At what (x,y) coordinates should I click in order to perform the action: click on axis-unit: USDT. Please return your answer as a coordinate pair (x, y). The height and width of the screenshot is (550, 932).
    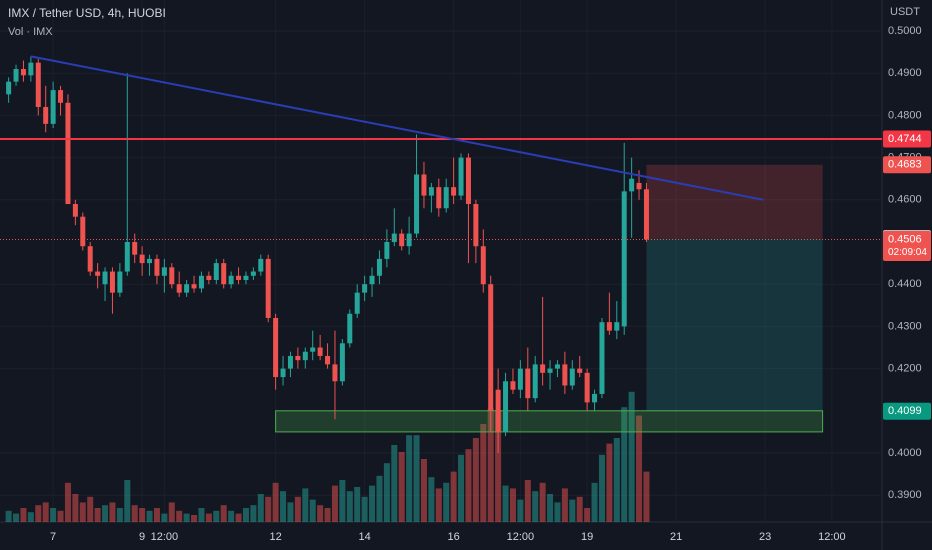
    Looking at the image, I should click on (905, 12).